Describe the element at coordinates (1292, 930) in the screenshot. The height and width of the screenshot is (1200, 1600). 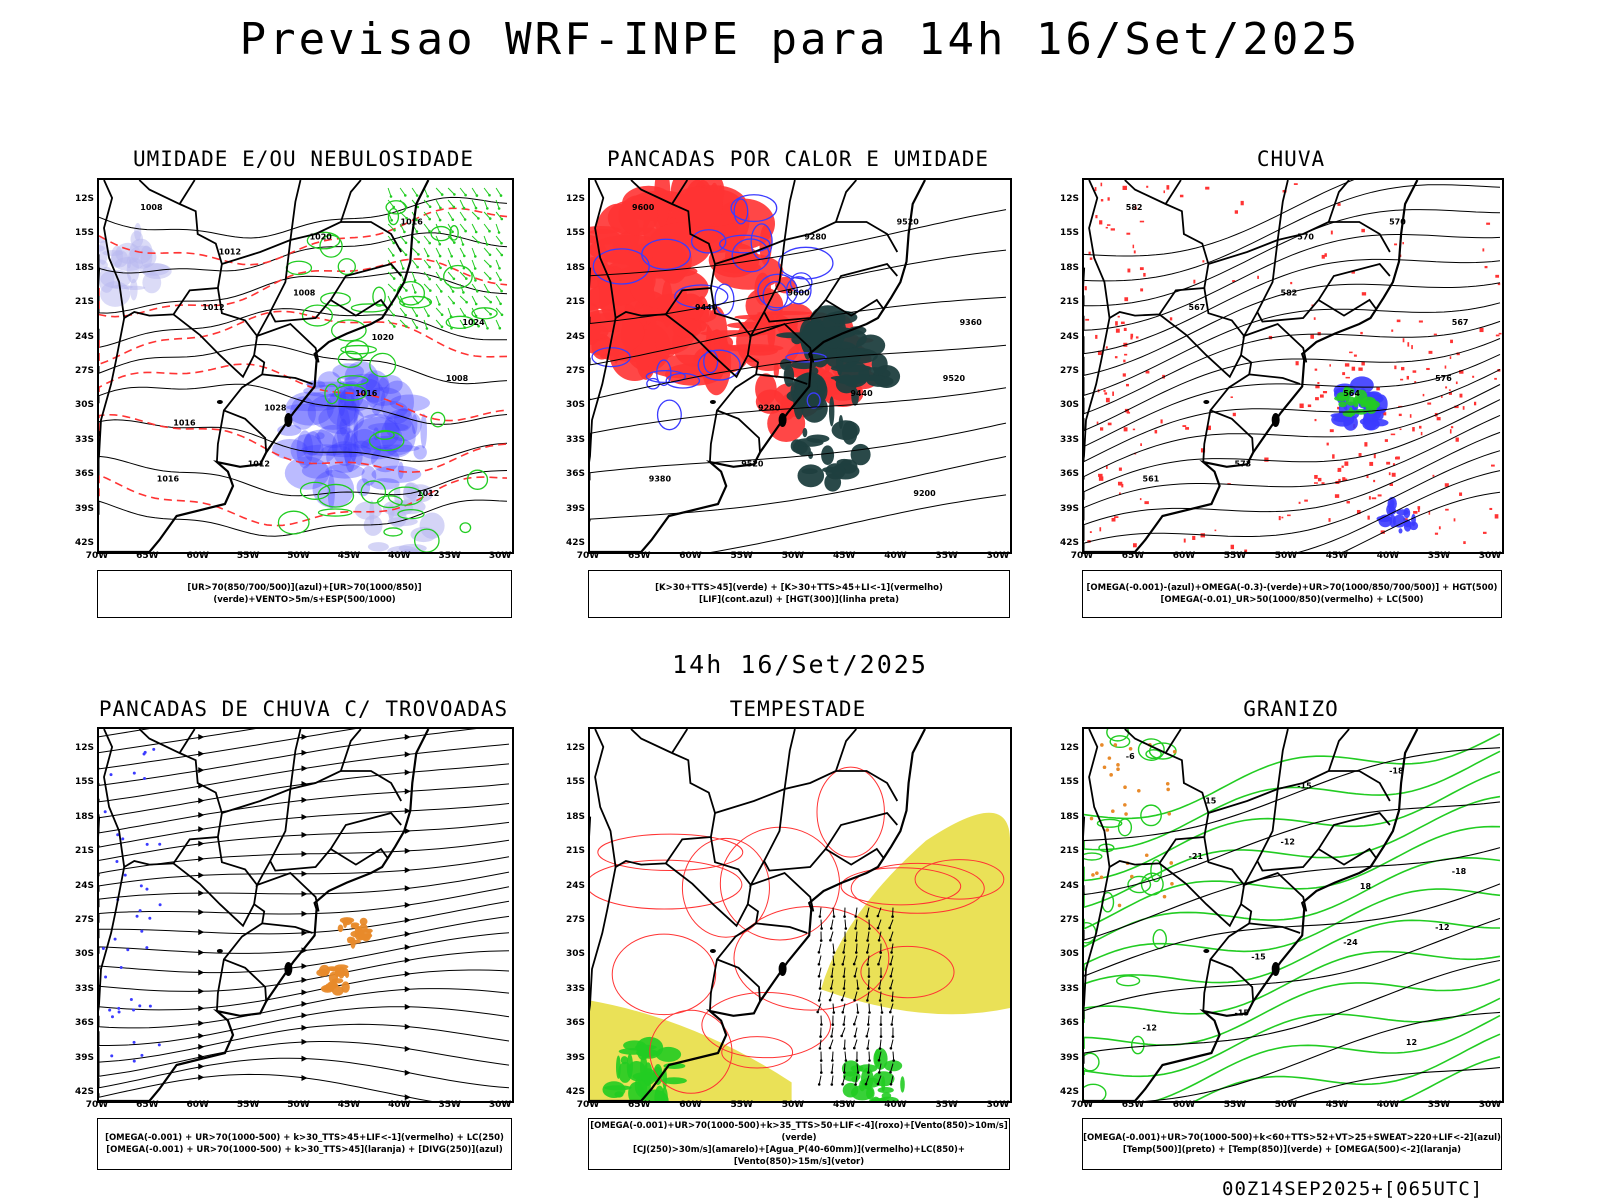
I see `temp500-contour` at that location.